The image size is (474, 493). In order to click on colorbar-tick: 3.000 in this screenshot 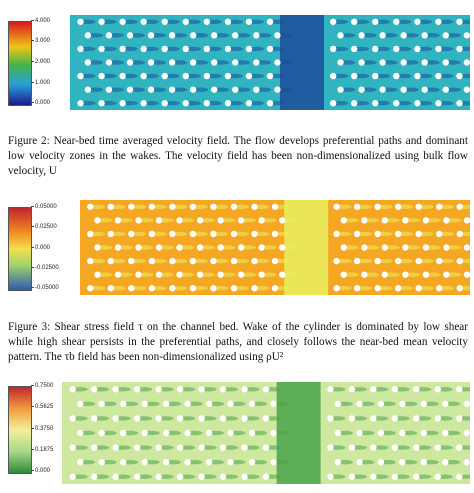, I will do `click(40, 41)`.